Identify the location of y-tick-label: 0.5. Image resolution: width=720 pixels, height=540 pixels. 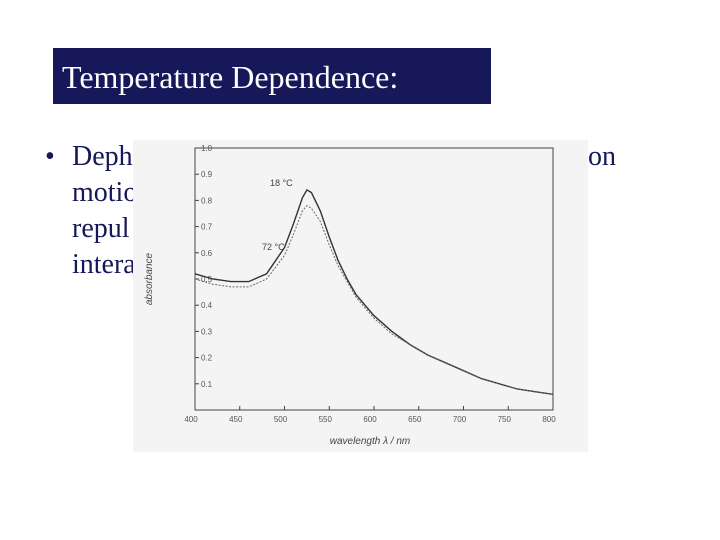
(207, 279).